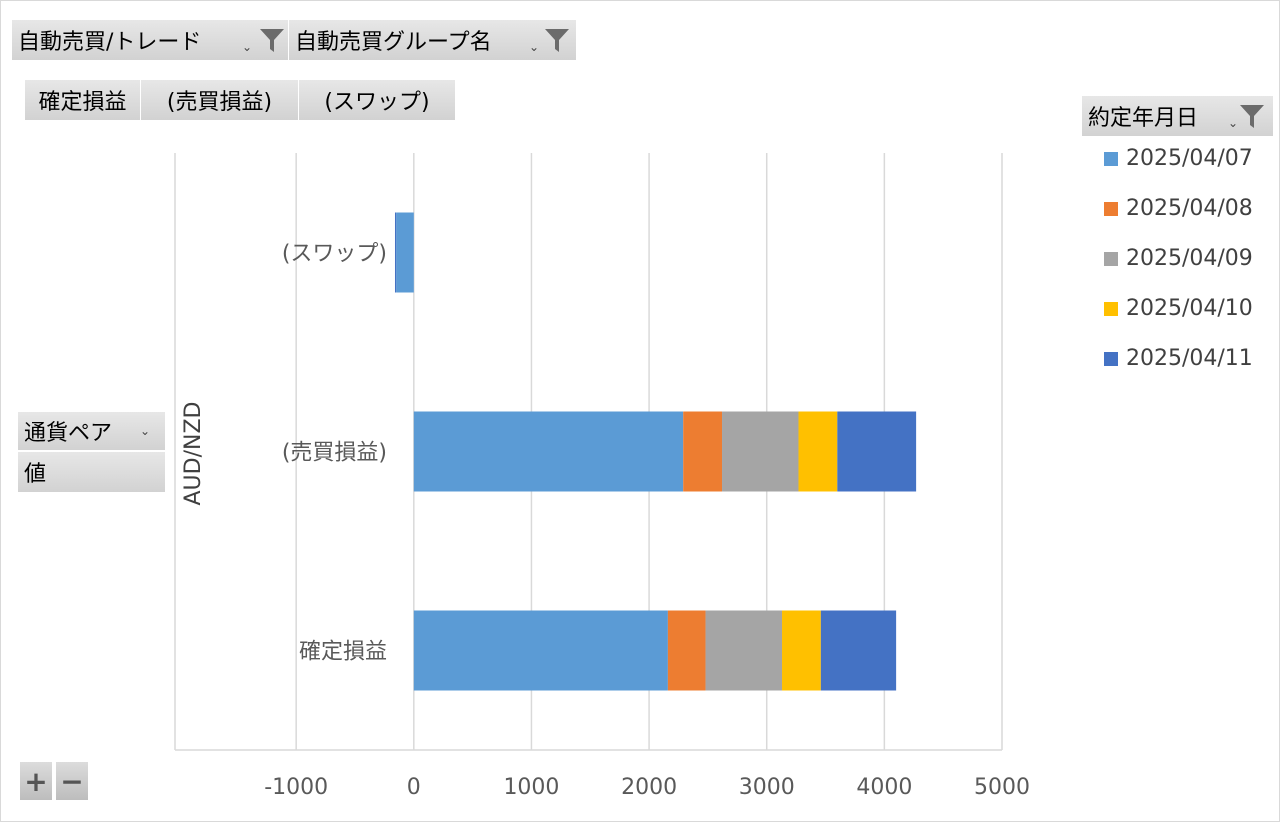  I want to click on legend-item: 2025/04/08, so click(1178, 208).